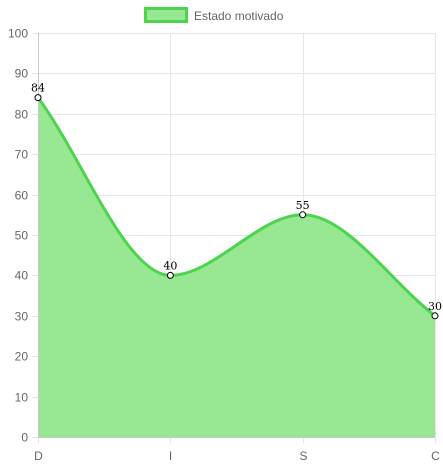  What do you see at coordinates (170, 265) in the screenshot?
I see `data-label: 40` at bounding box center [170, 265].